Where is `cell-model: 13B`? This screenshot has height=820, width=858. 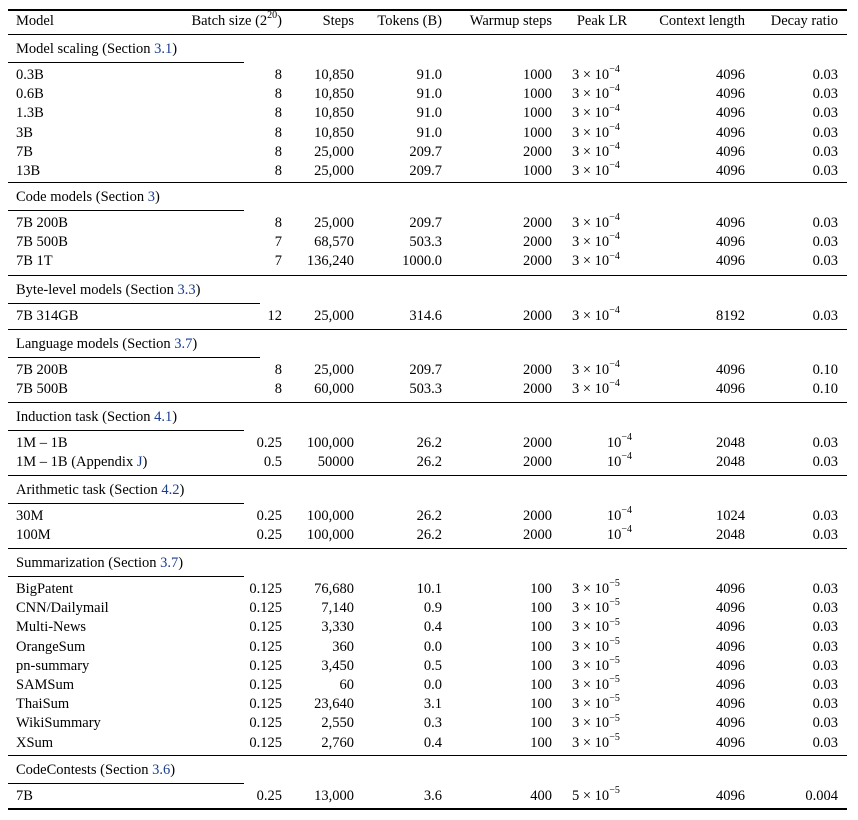 cell-model: 13B is located at coordinates (28, 171).